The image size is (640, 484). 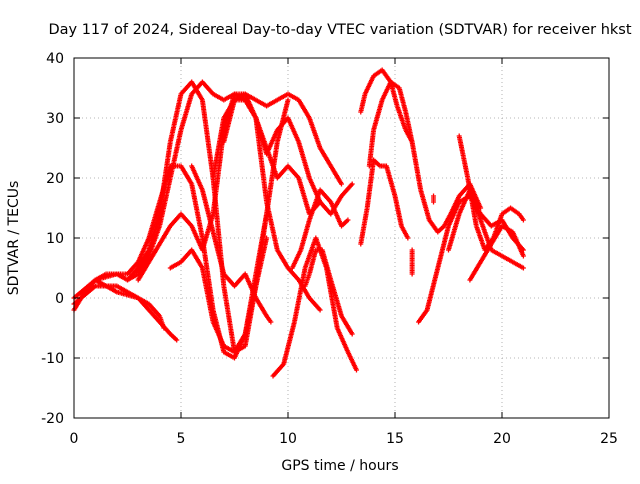 What do you see at coordinates (384, 202) in the screenshot?
I see `series-arc-o` at bounding box center [384, 202].